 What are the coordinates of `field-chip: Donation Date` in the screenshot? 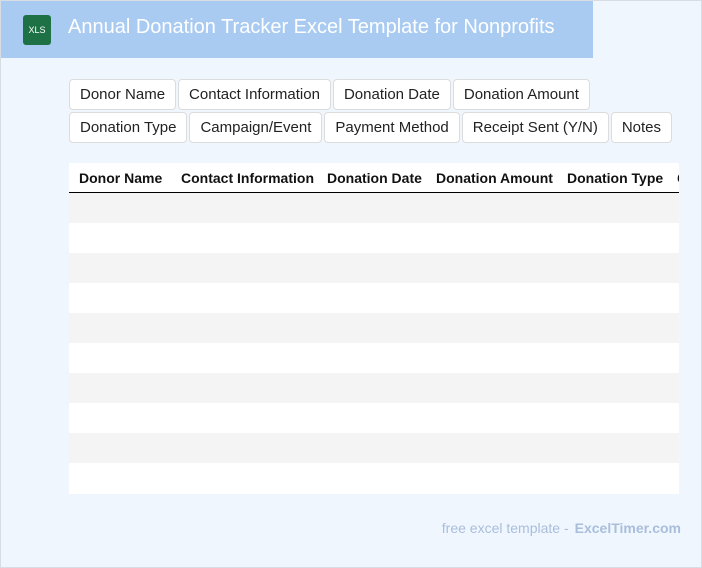 It's located at (391, 94).